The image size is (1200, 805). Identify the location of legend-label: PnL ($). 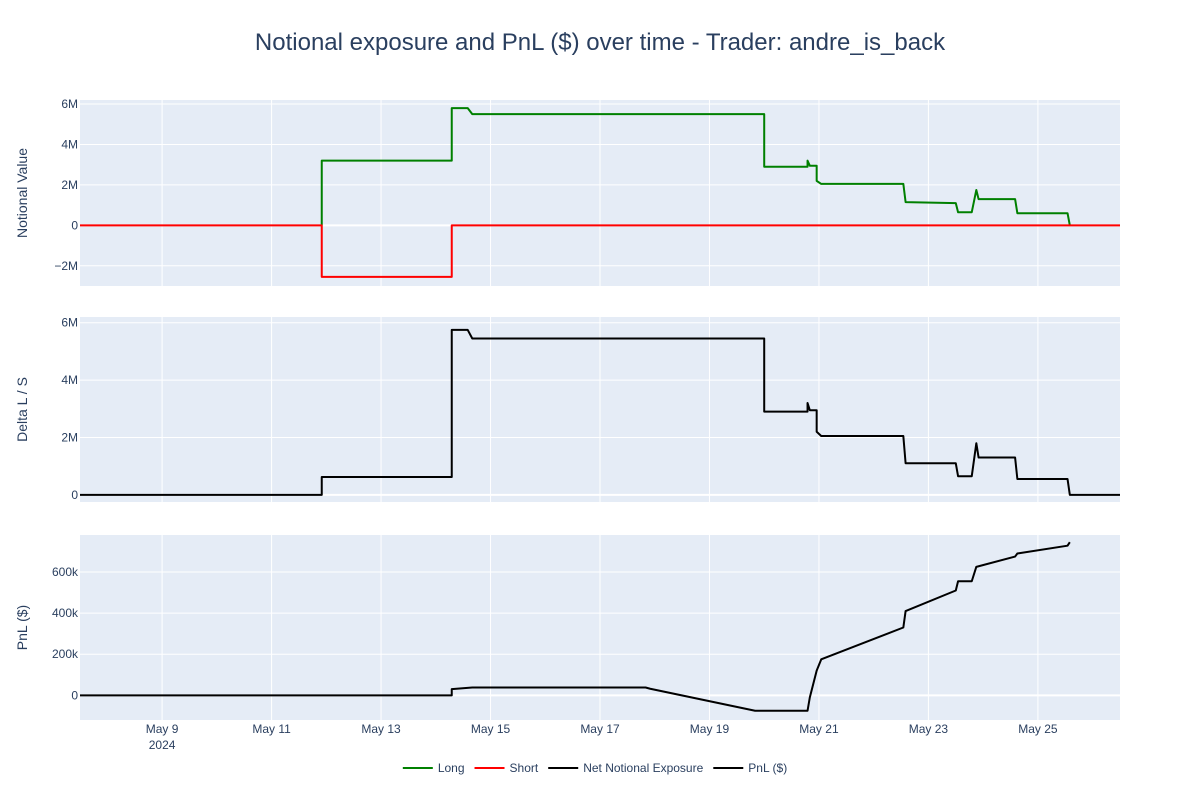
(767, 768).